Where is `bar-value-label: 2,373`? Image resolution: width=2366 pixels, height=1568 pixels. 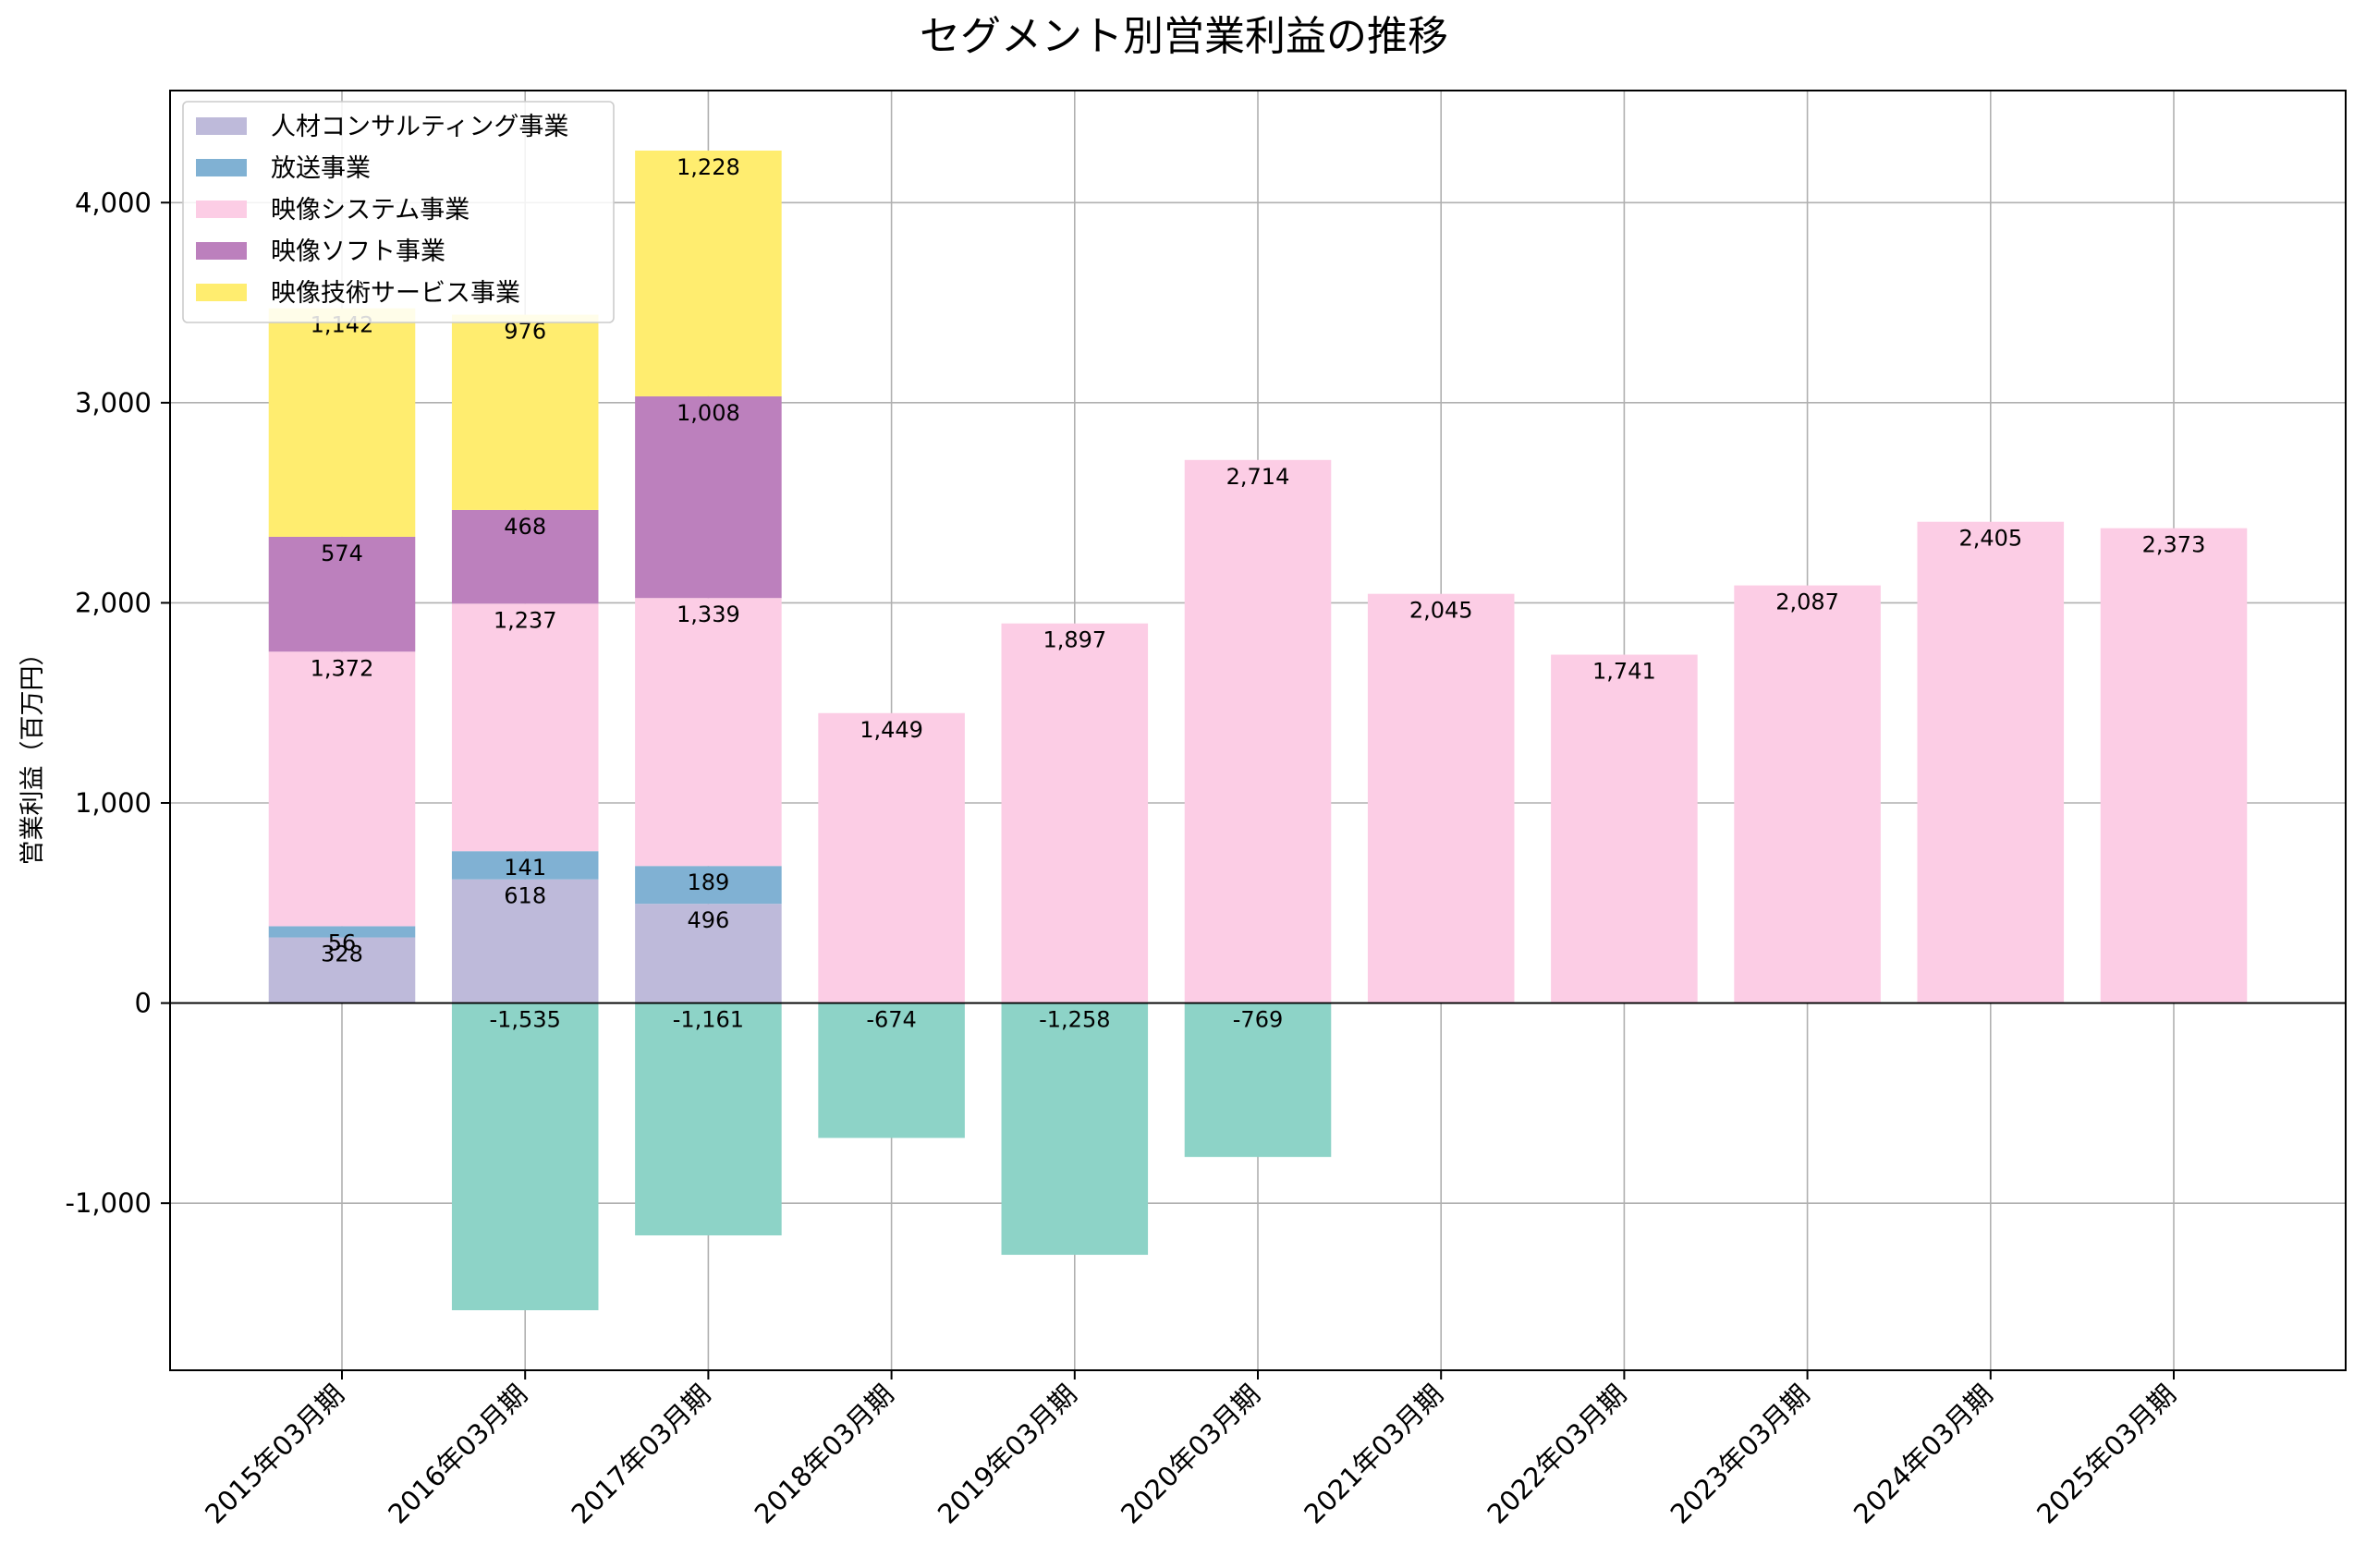 bar-value-label: 2,373 is located at coordinates (2174, 545).